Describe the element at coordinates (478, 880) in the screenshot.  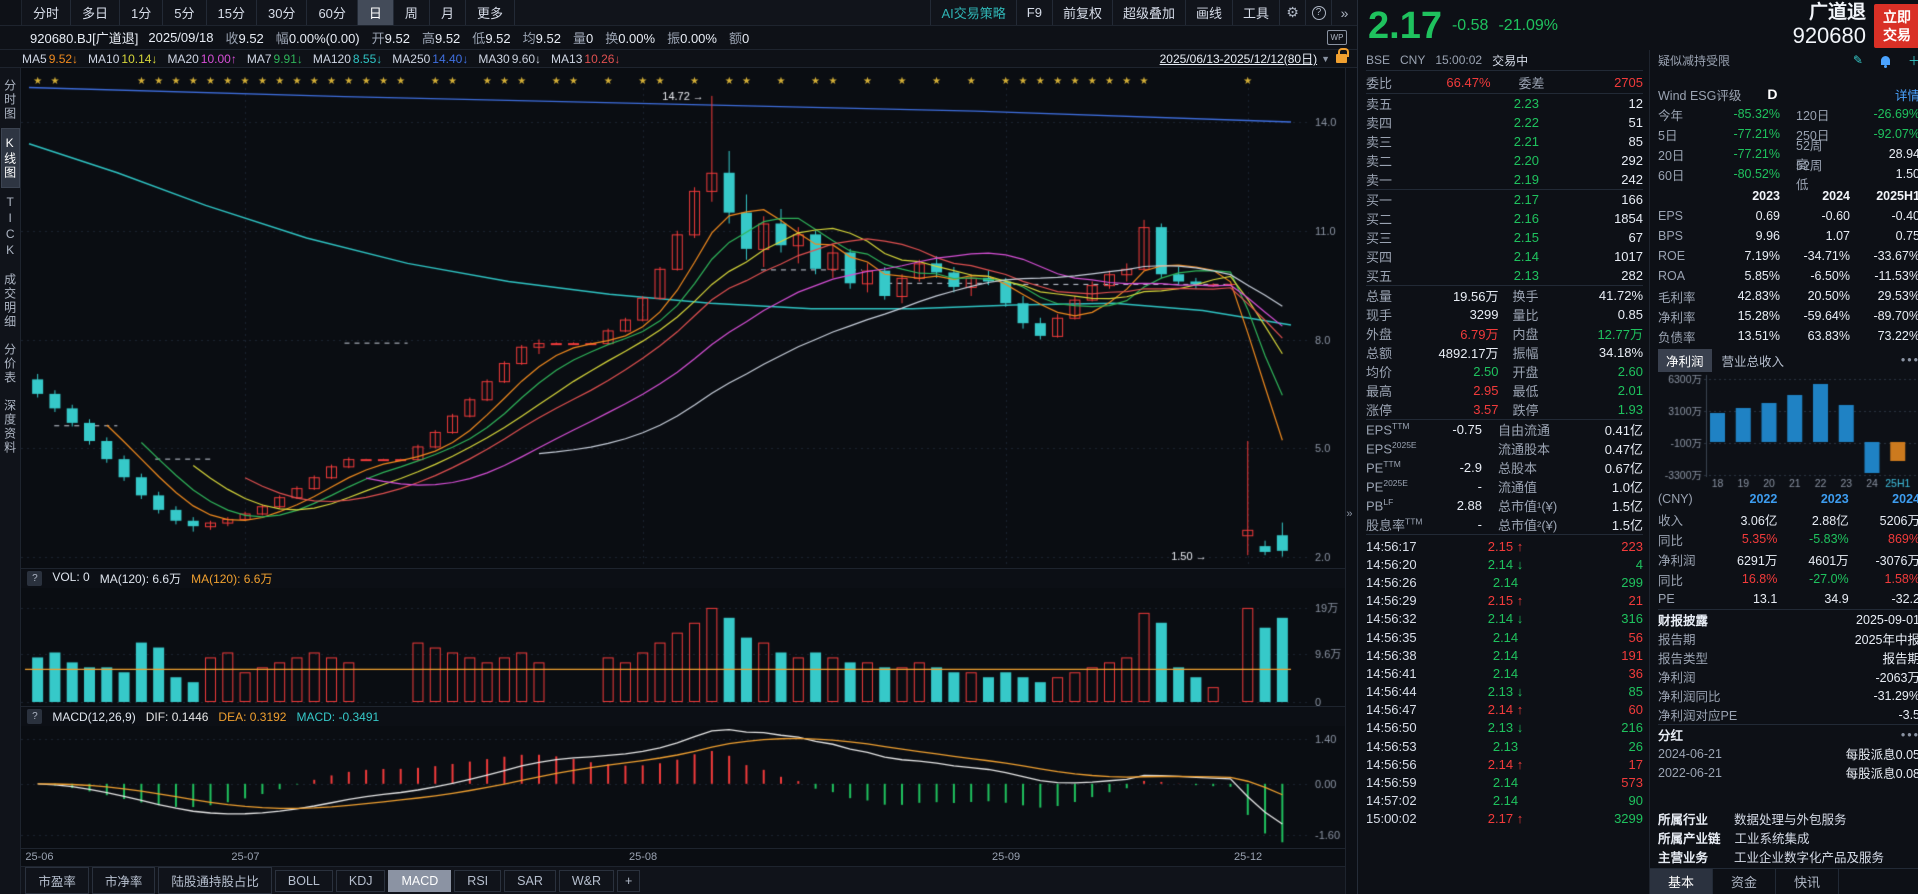
I see `indicator-tab-RSI: RSI` at that location.